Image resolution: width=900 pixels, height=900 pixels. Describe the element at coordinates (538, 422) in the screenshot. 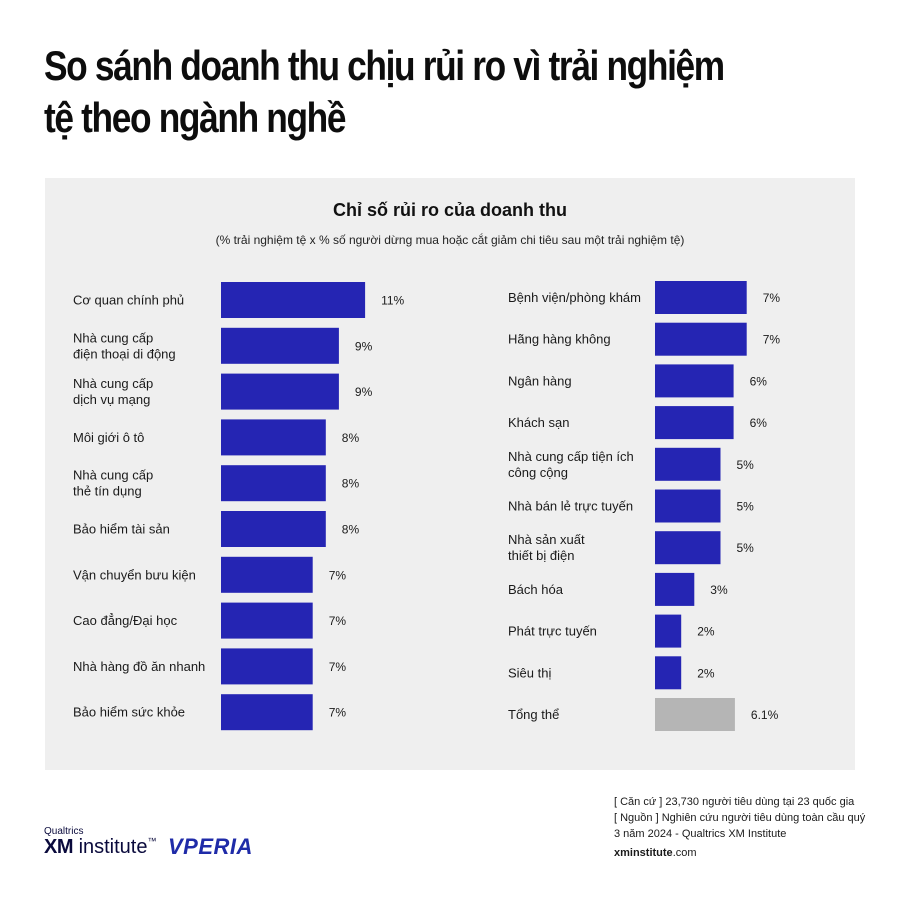

I see `category-label: Khách sạn` at that location.